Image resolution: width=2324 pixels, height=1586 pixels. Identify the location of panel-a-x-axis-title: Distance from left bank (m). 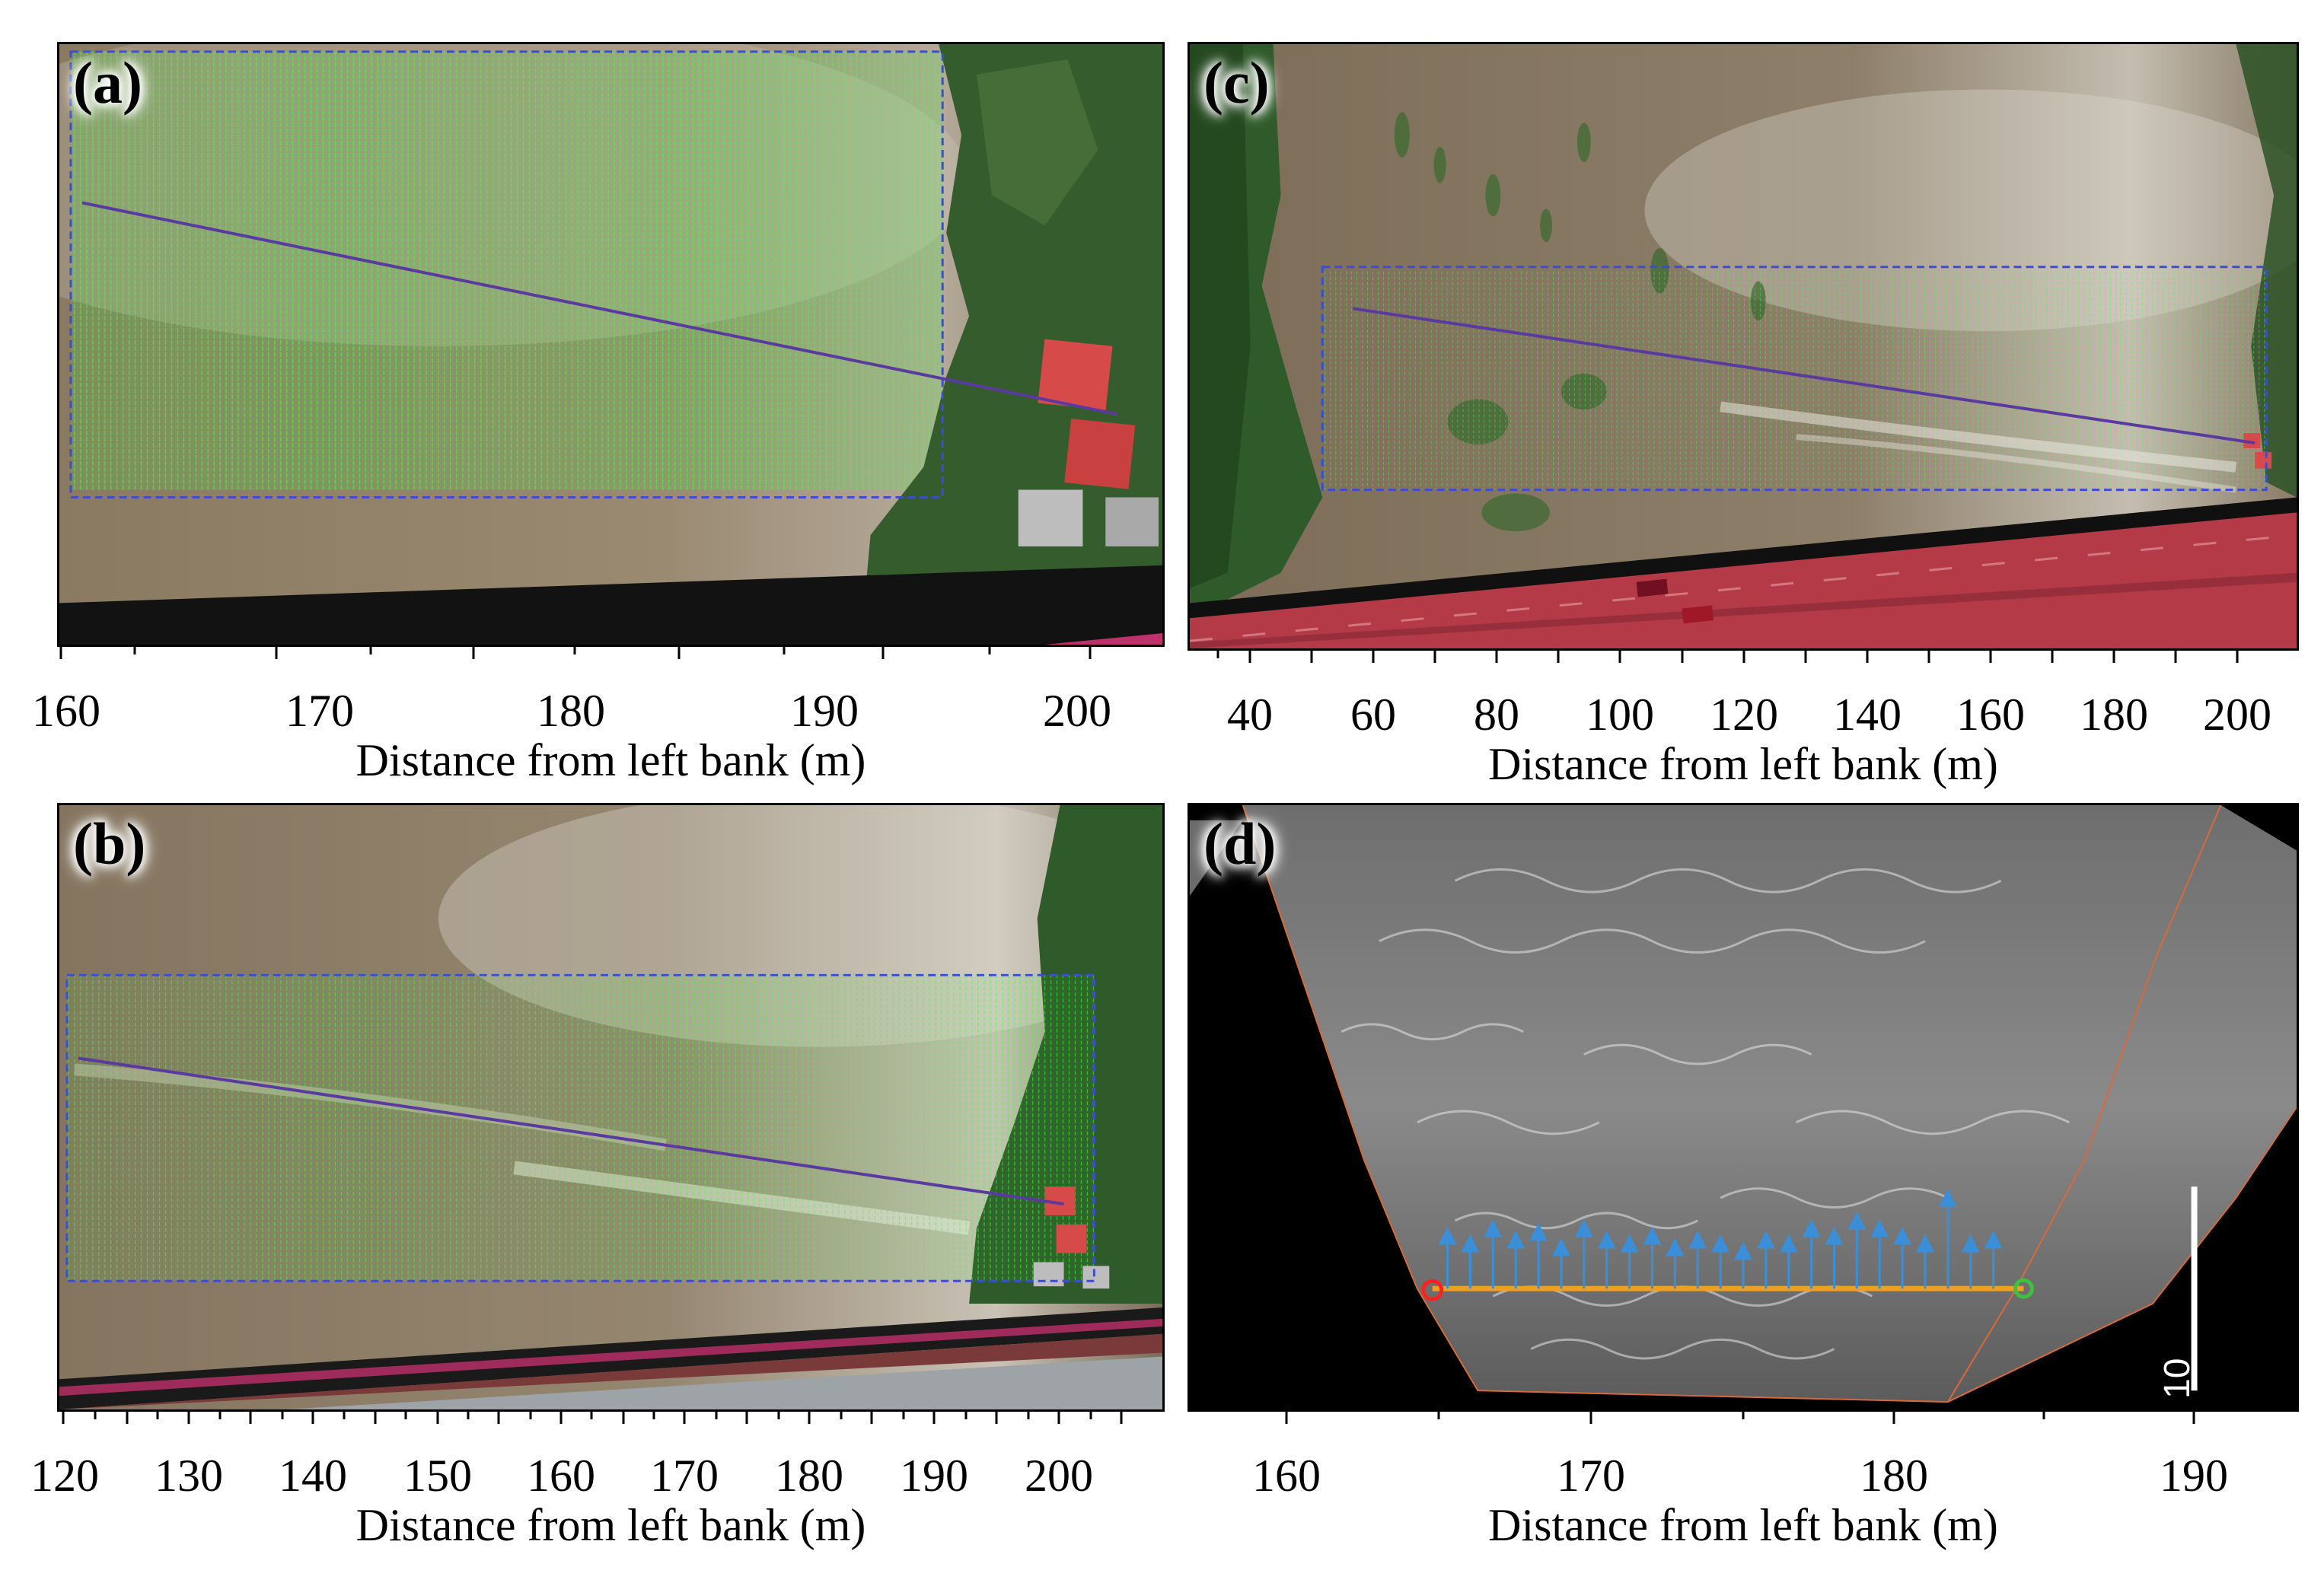
(610, 760).